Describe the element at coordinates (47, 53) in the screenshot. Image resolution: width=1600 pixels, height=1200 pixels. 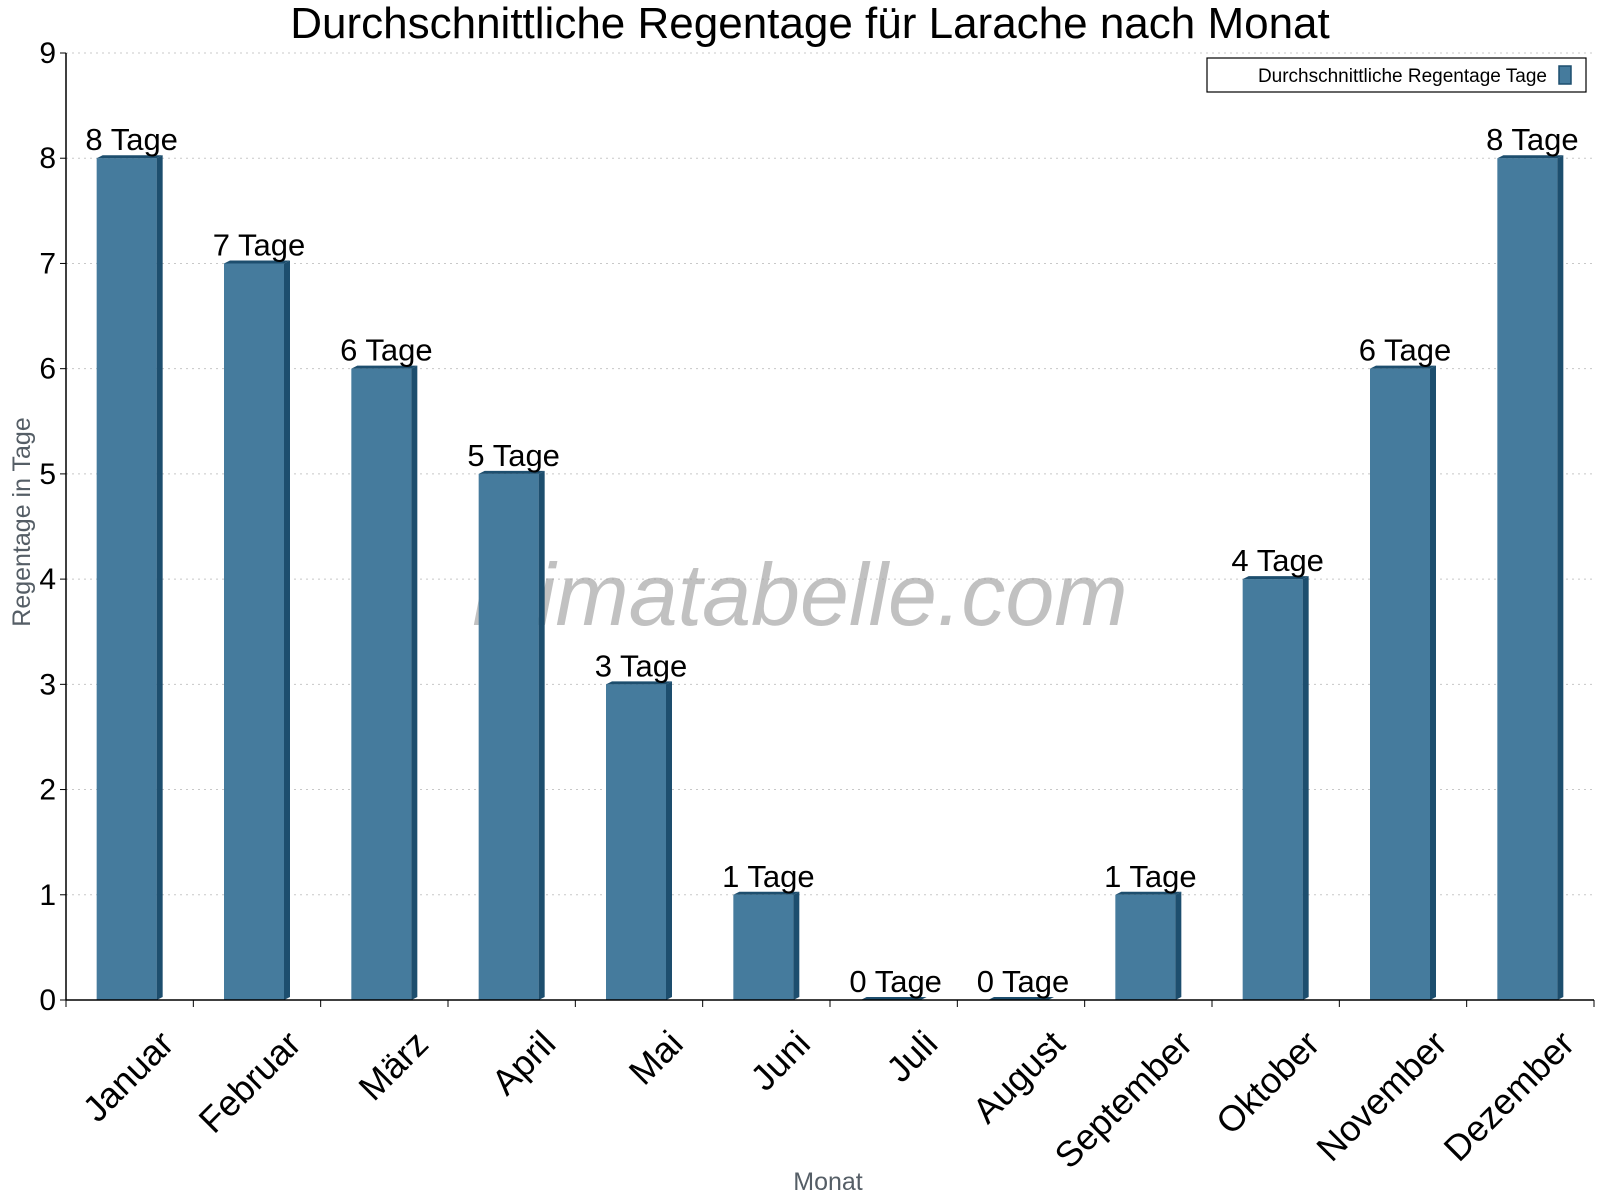
I see `y-tick-label: 9` at that location.